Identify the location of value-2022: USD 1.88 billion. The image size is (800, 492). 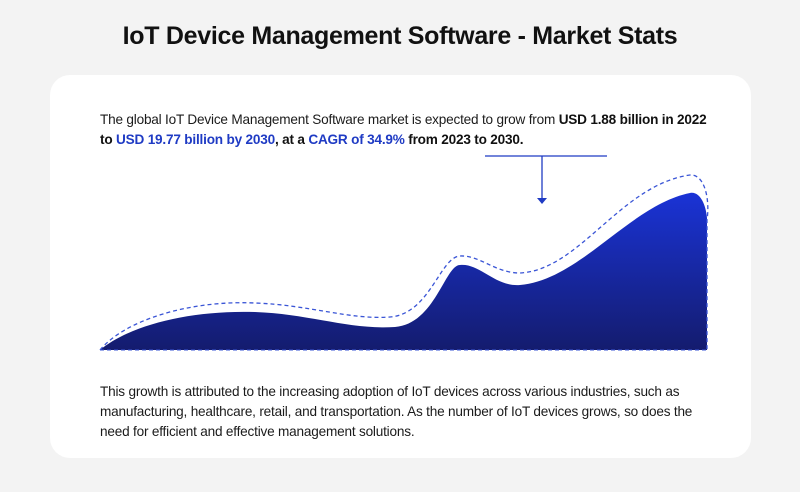
(608, 119).